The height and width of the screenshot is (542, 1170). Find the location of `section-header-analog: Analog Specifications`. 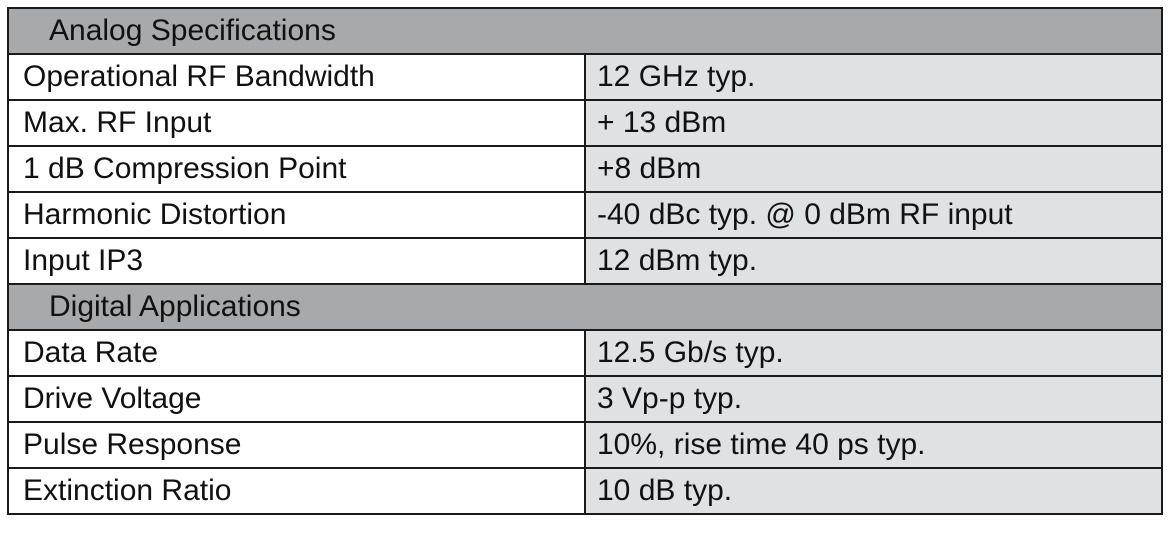

section-header-analog: Analog Specifications is located at coordinates (585, 31).